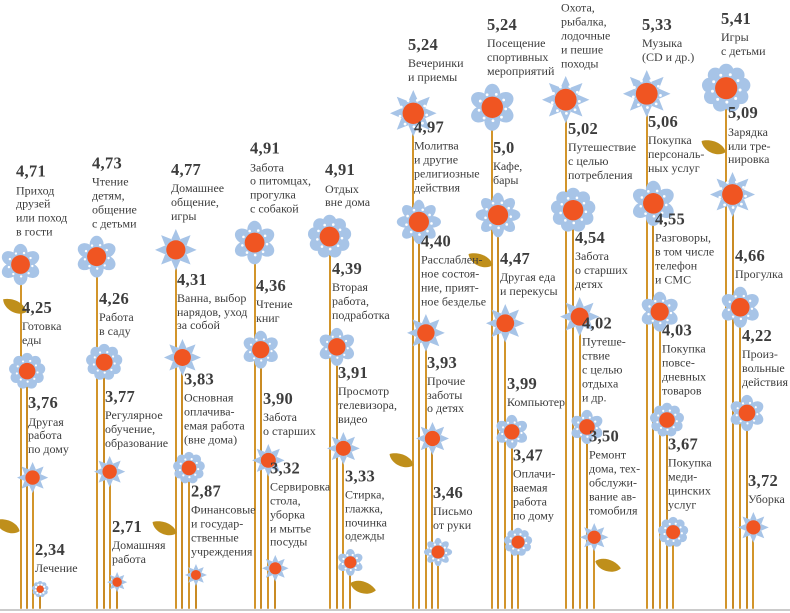 The height and width of the screenshot is (613, 790). I want to click on flower-label: Стирка, глажка, починка одежды, so click(366, 515).